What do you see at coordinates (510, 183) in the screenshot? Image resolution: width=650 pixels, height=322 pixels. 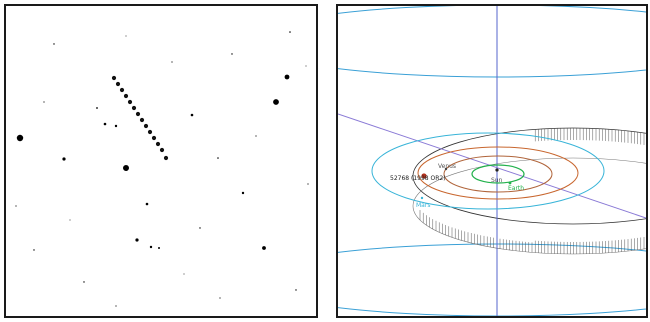 I see `earth-icon` at bounding box center [510, 183].